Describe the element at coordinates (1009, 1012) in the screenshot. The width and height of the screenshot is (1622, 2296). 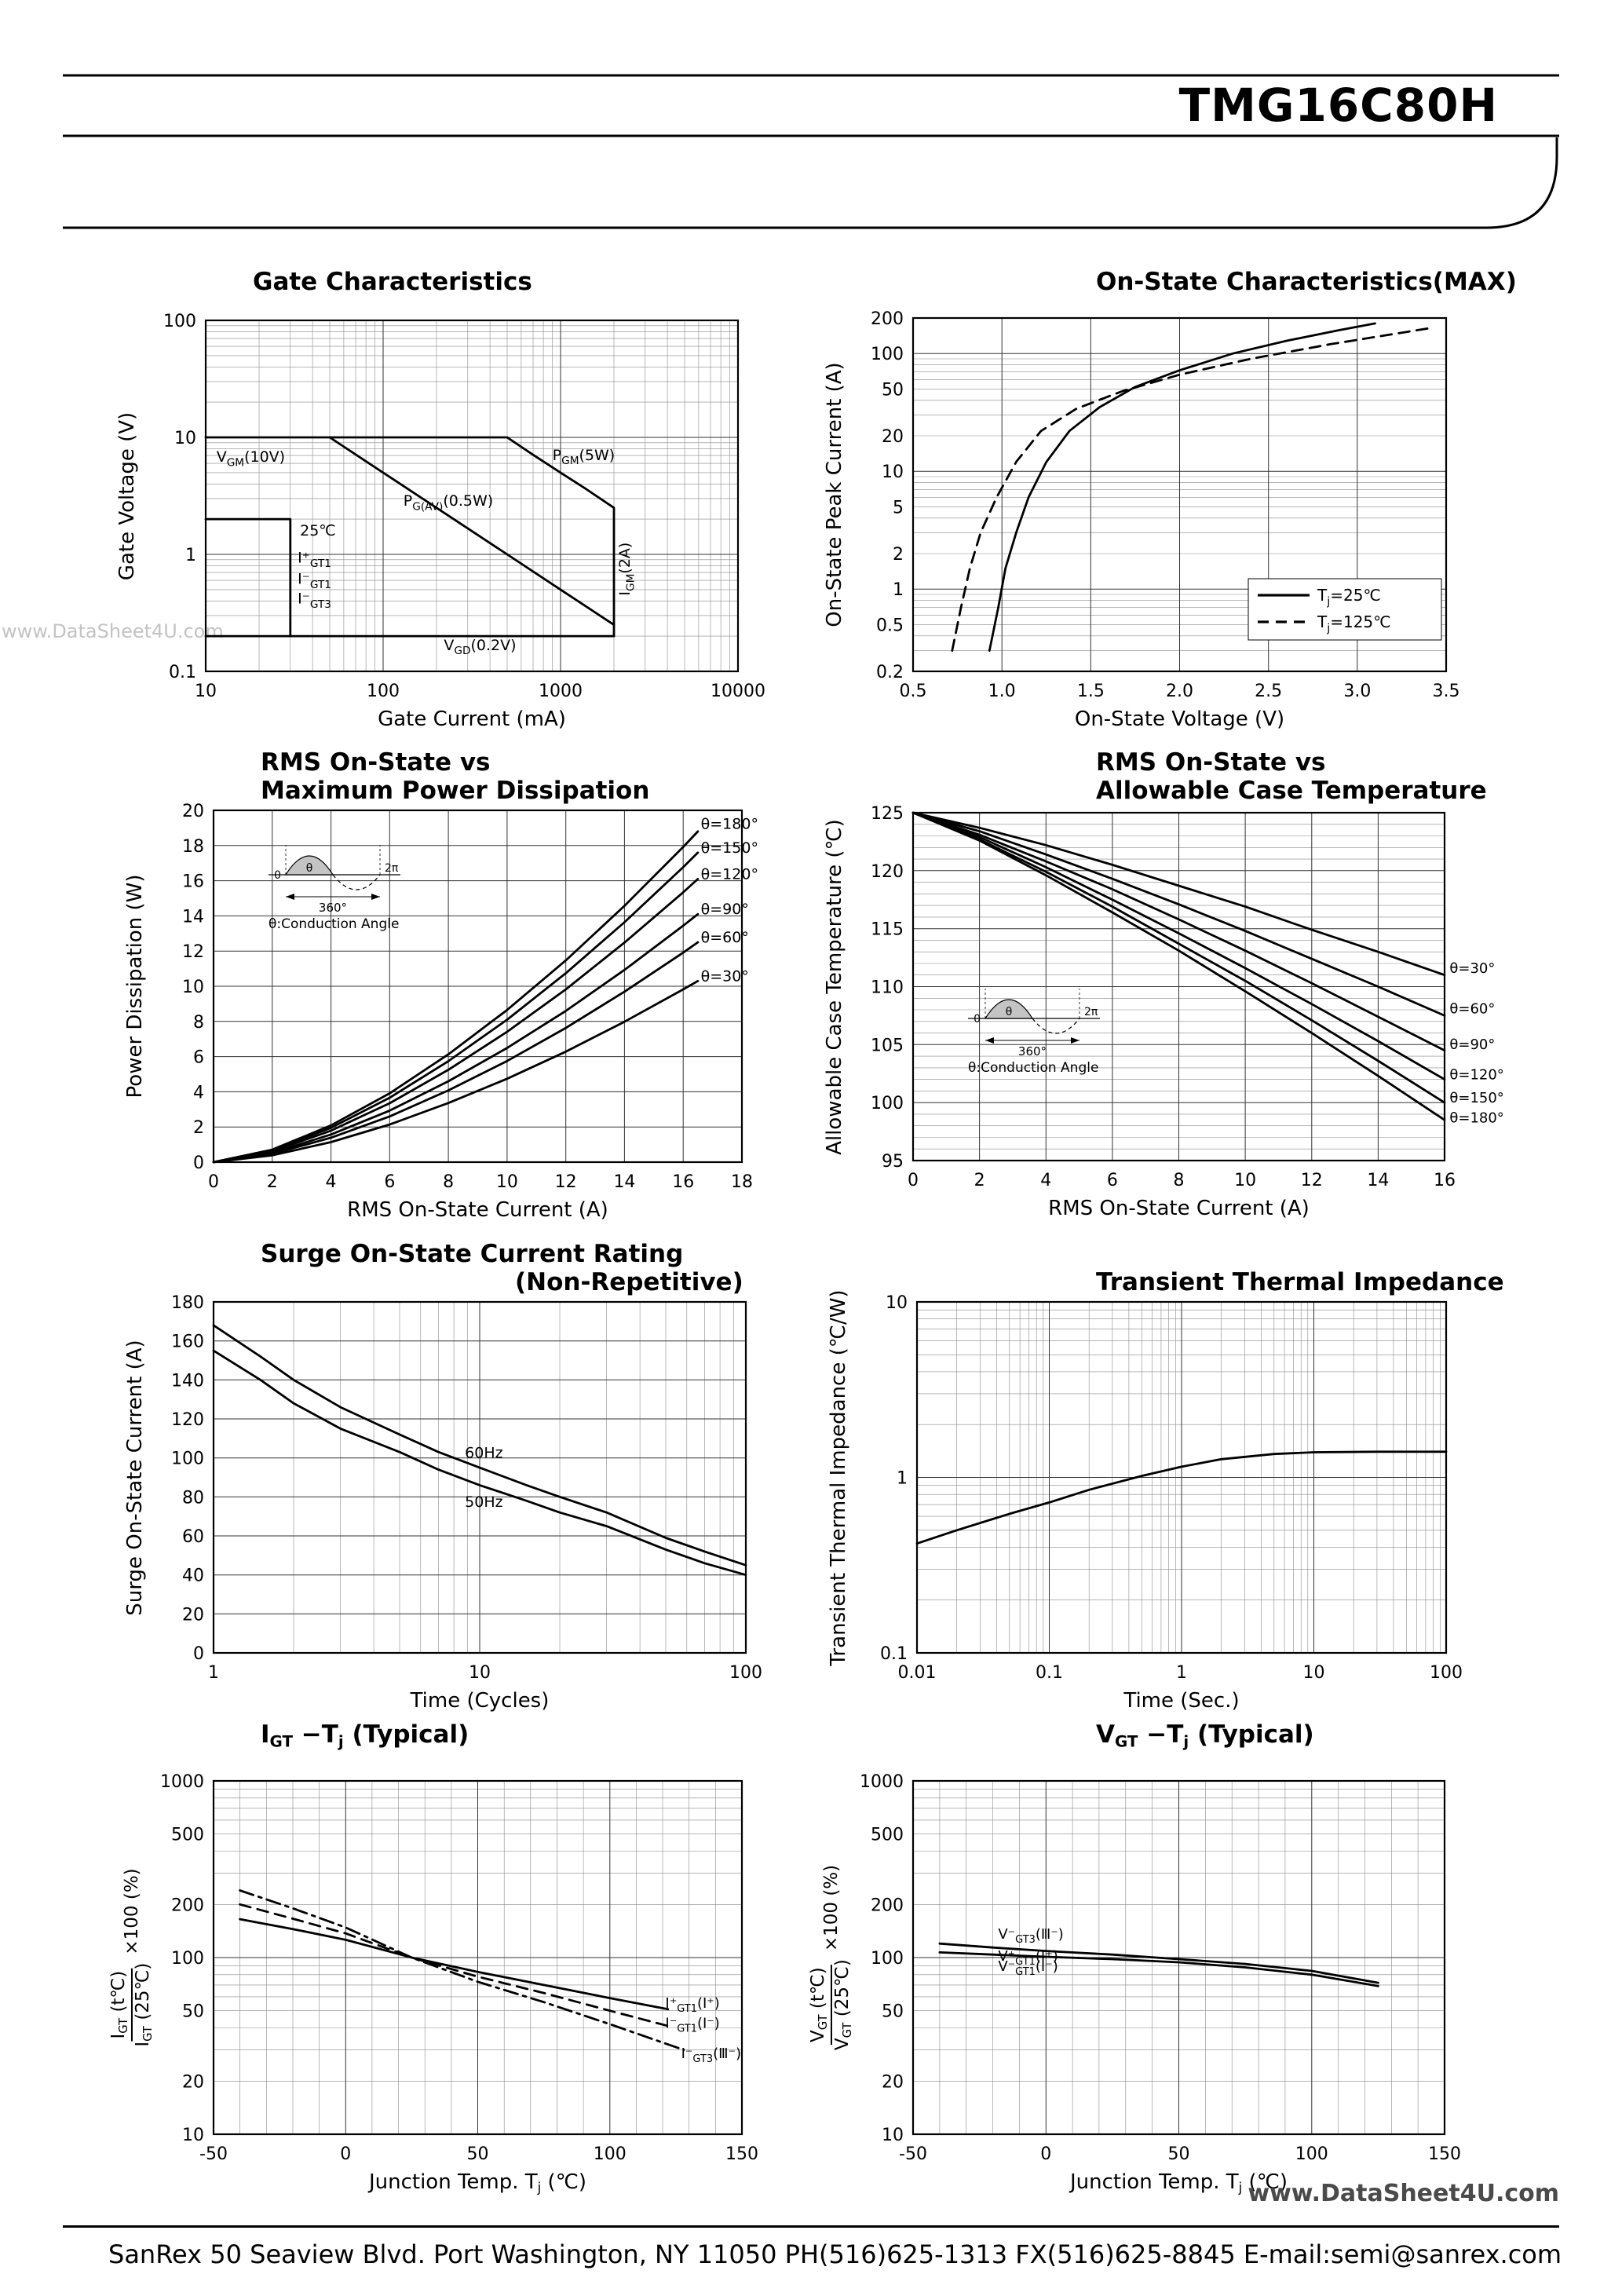
I see `inset-theta-label: θ` at that location.